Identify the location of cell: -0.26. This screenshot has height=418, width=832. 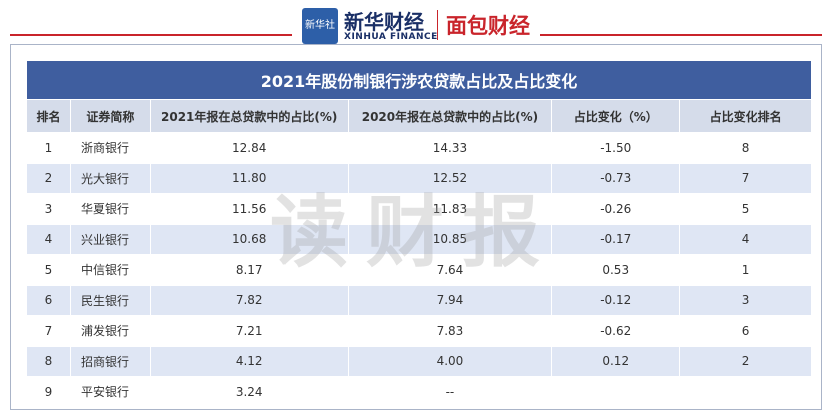
(616, 209).